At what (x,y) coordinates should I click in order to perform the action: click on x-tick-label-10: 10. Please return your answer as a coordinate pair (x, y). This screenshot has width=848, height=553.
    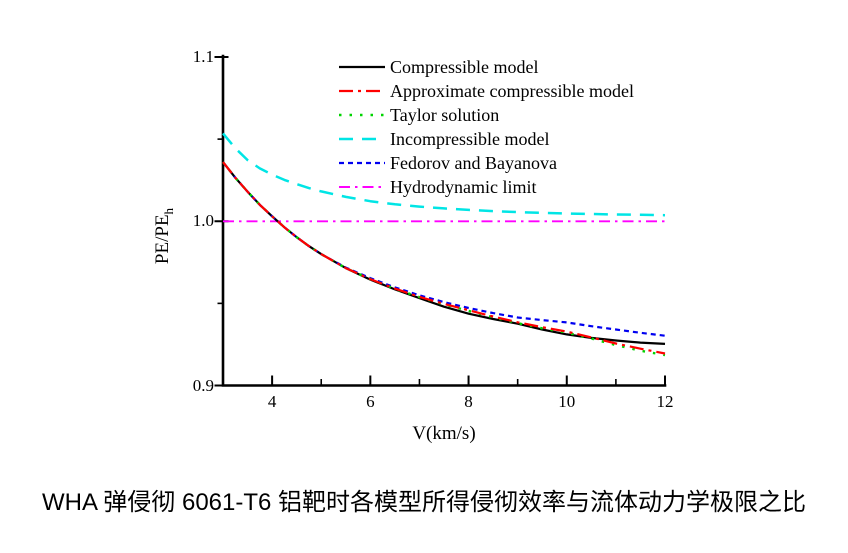
    Looking at the image, I should click on (567, 401).